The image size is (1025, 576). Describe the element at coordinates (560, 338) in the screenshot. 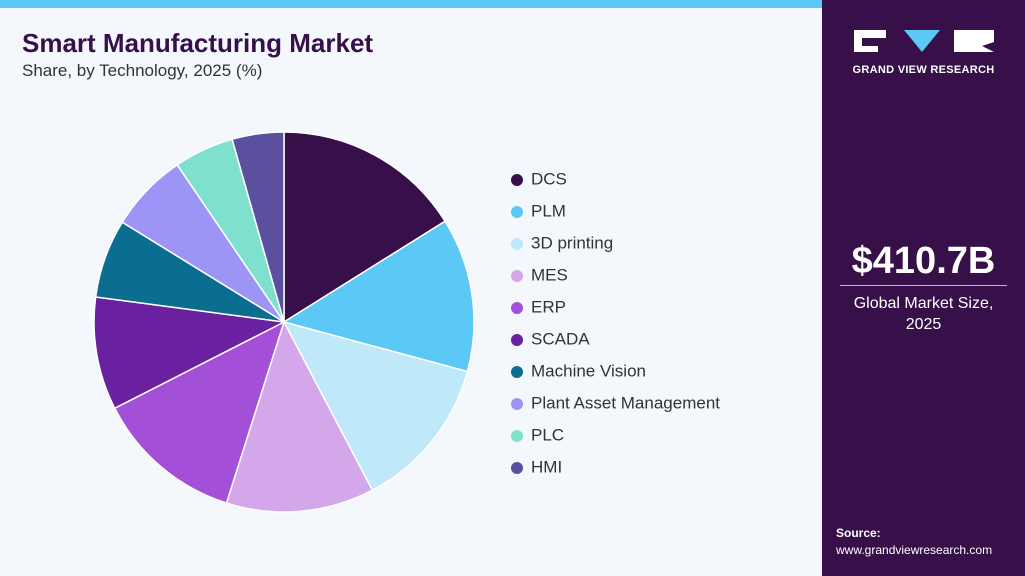

I see `legend-label: SCADA` at that location.